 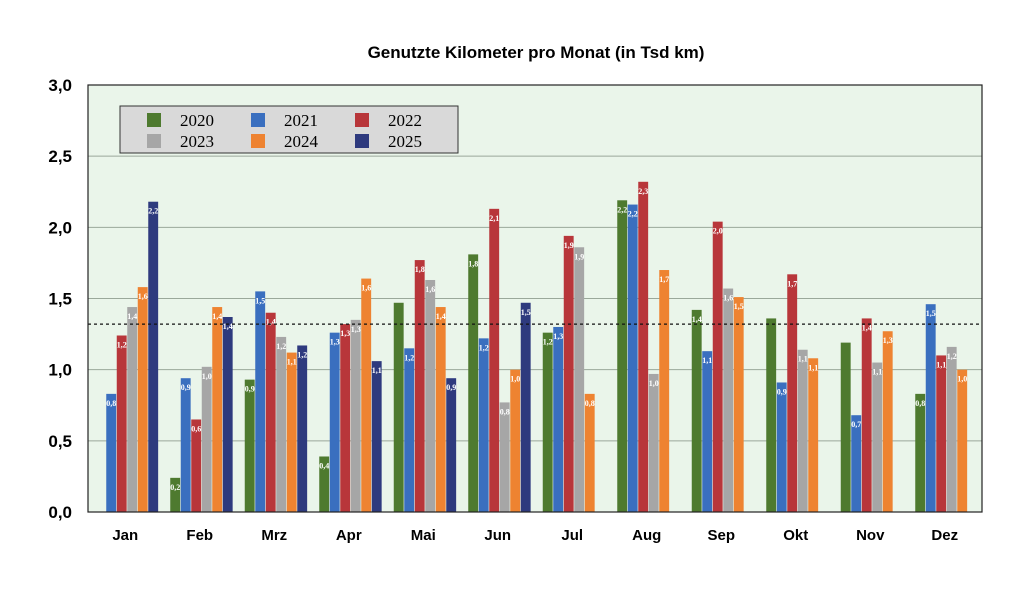 I want to click on x-tick-label: Feb, so click(x=199, y=535).